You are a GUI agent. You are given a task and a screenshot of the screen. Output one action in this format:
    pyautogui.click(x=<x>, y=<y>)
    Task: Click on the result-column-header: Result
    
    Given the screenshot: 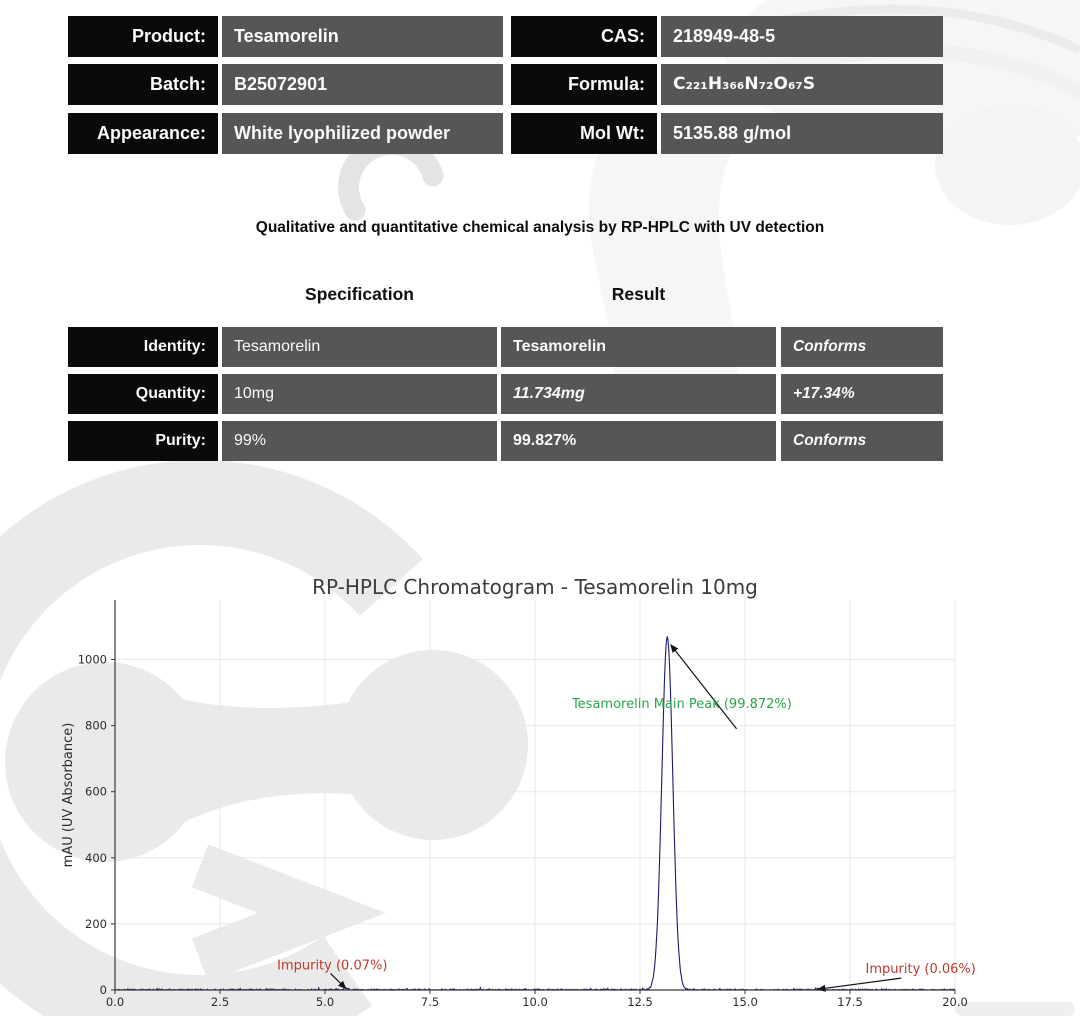 What is the action you would take?
    pyautogui.click(x=638, y=294)
    